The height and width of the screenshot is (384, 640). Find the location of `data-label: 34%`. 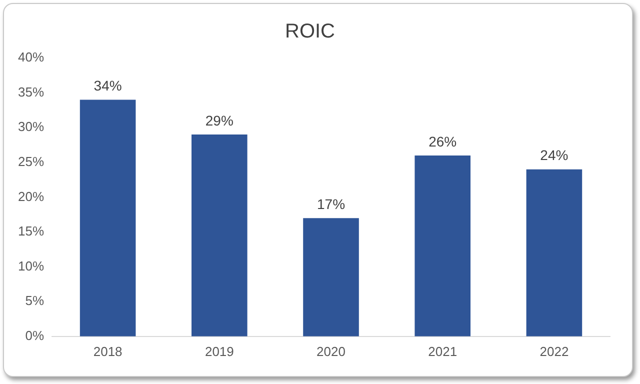

data-label: 34% is located at coordinates (108, 86).